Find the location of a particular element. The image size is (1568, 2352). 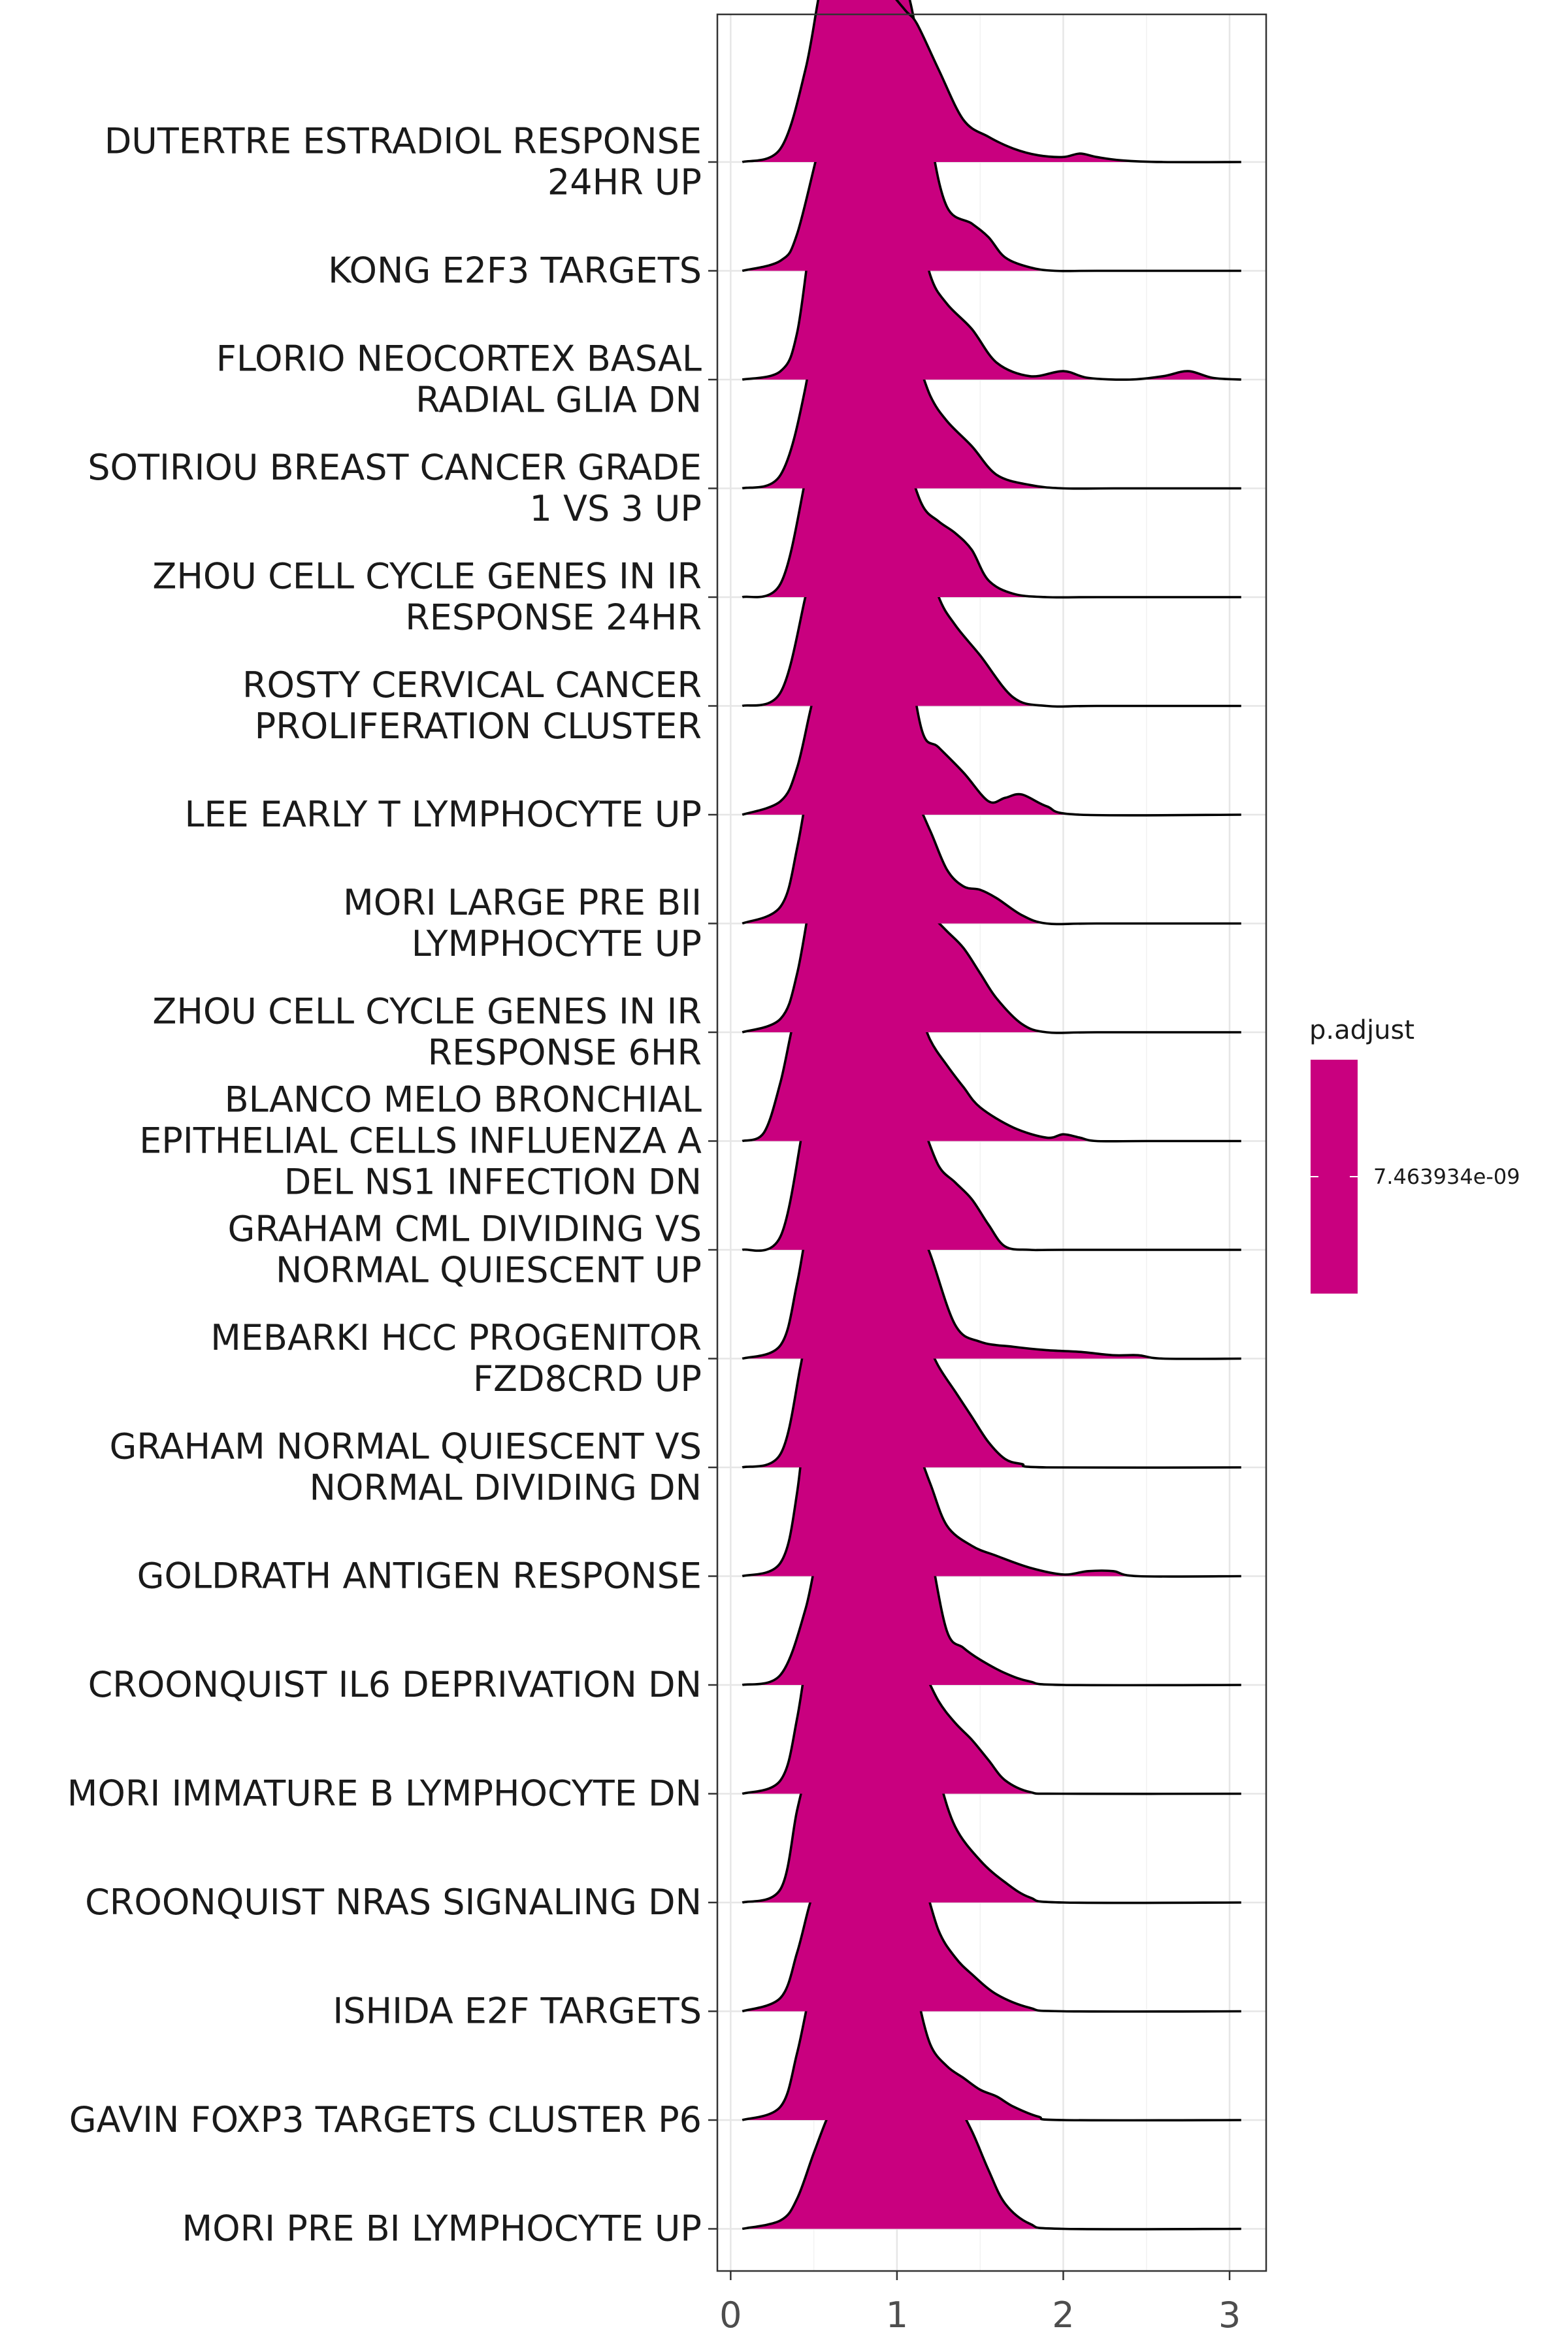

y-tick-label: GAVIN FOXP3 TARGETS CLUSTER P6 is located at coordinates (385, 2119).